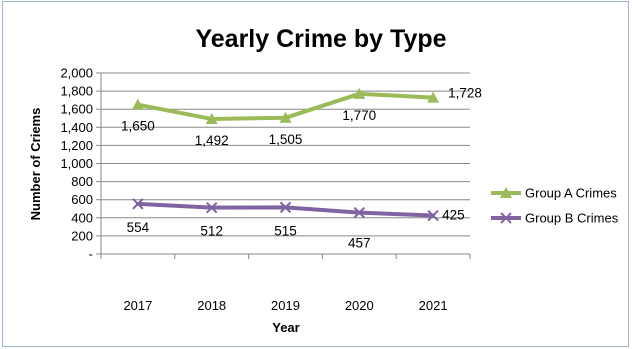  Describe the element at coordinates (320, 39) in the screenshot. I see `chart-title: Yearly Crime by Type` at that location.